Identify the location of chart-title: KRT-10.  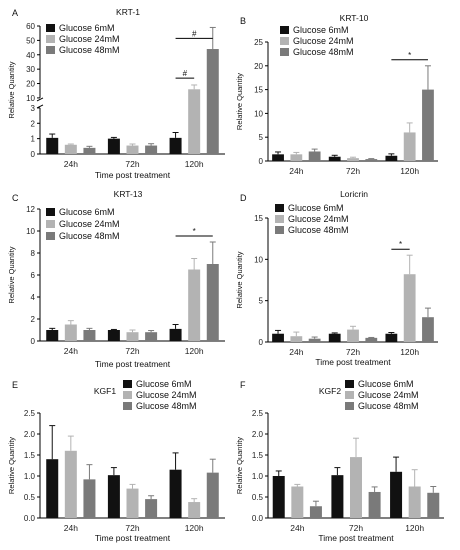
(354, 18).